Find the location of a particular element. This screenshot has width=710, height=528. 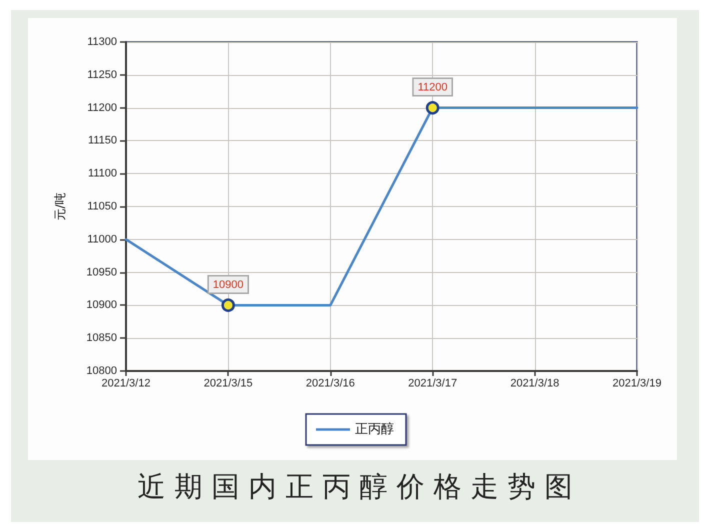

y-tick-label: 10800 is located at coordinates (101, 371).